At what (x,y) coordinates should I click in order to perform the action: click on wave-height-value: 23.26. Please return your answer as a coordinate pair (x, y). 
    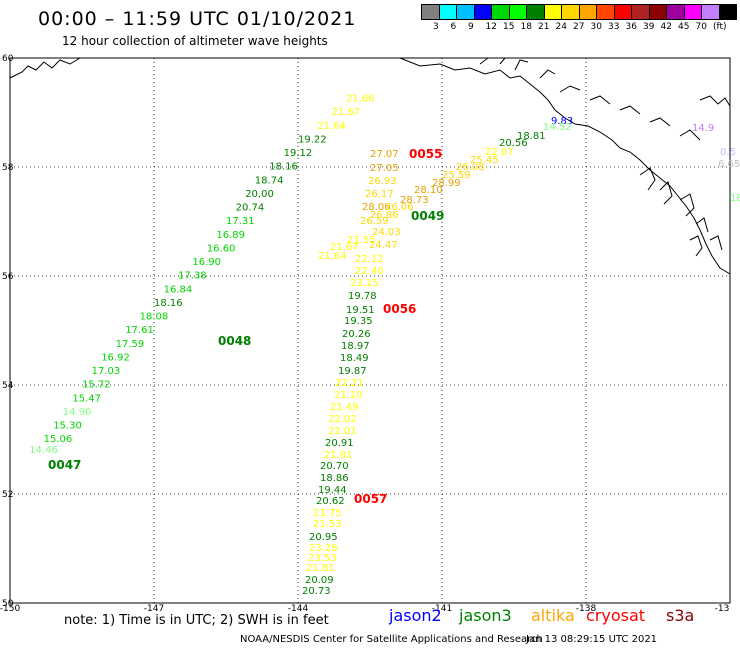
    Looking at the image, I should click on (323, 548).